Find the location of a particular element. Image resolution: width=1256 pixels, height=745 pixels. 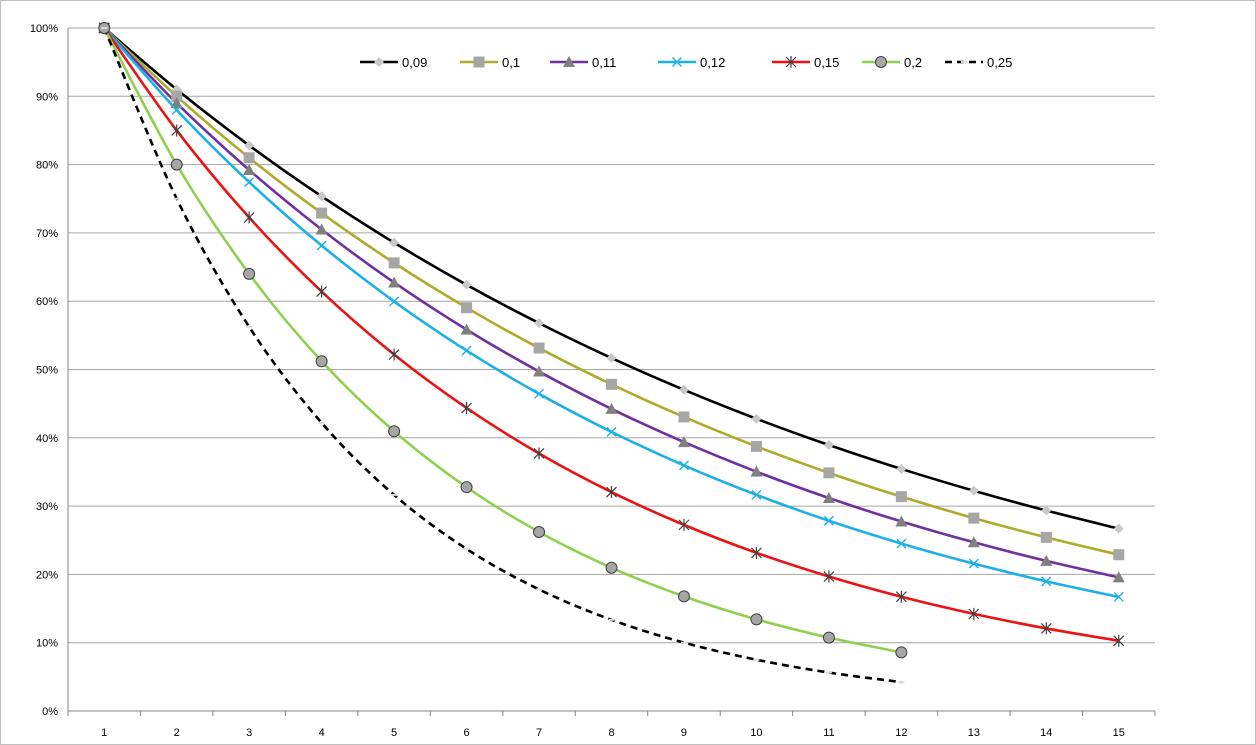

x-tick-label: 3 is located at coordinates (249, 733).